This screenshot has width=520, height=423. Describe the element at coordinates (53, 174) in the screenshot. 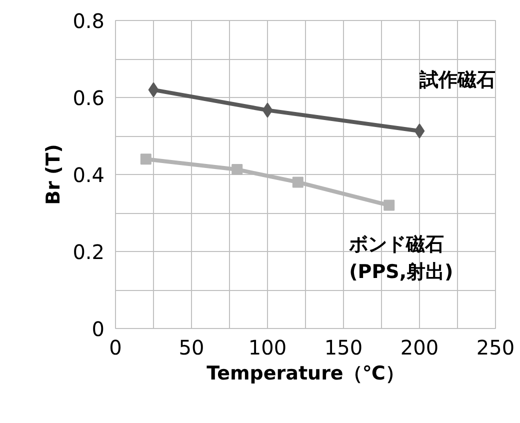

I see `y-axis-title: Br (T)` at that location.